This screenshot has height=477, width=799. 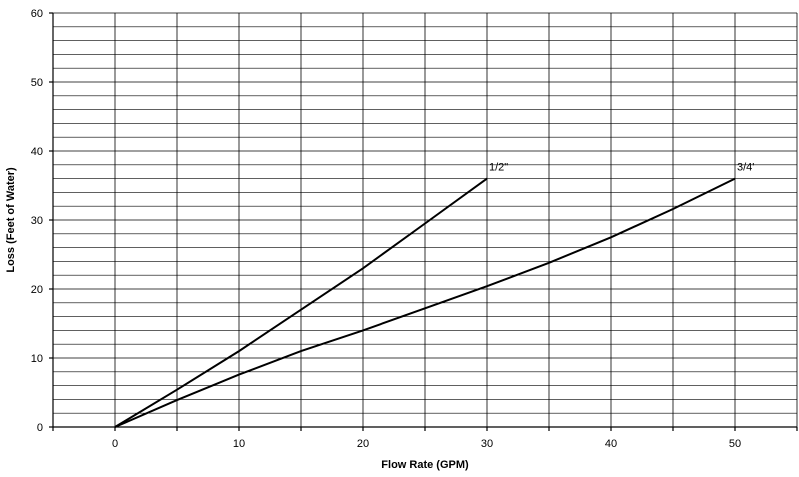 What do you see at coordinates (498, 168) in the screenshot?
I see `series-label-0: 1/2"` at bounding box center [498, 168].